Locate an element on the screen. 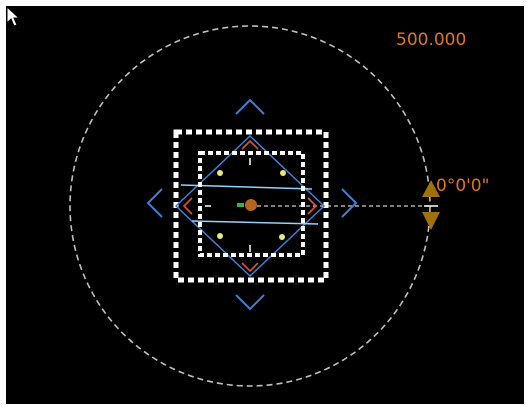 Image resolution: width=530 pixels, height=410 pixels. guide-line-bottom is located at coordinates (255, 222).